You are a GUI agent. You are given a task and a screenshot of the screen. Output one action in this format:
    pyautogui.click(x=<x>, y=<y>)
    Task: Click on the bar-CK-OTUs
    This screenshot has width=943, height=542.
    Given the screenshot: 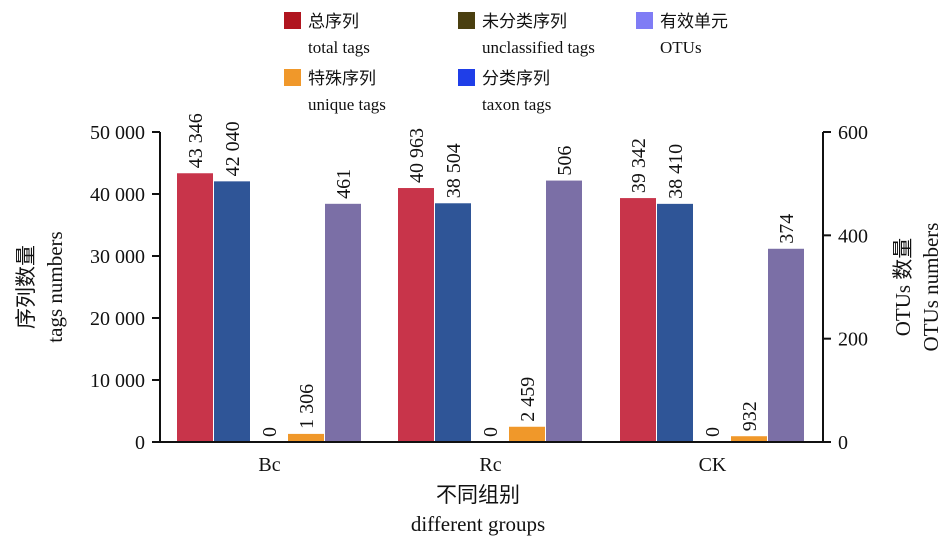 What is the action you would take?
    pyautogui.click(x=786, y=345)
    